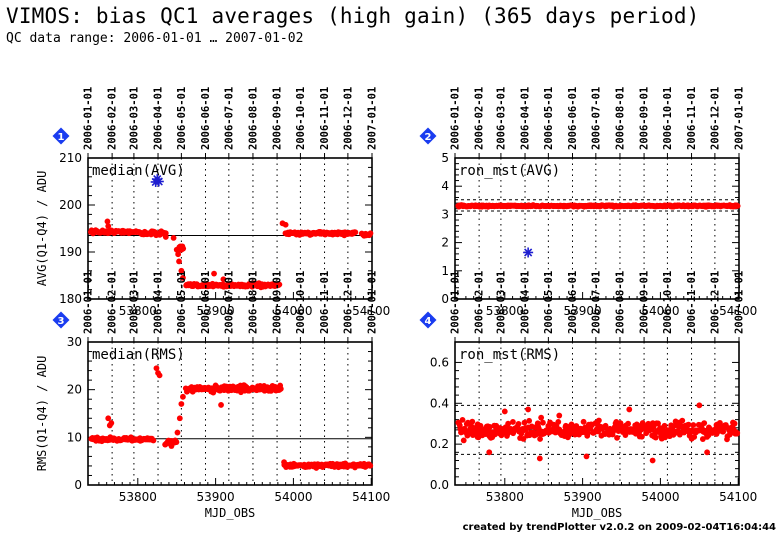 The height and width of the screenshot is (542, 782). Describe the element at coordinates (70, 299) in the screenshot. I see `y-tick-label: 180` at that location.